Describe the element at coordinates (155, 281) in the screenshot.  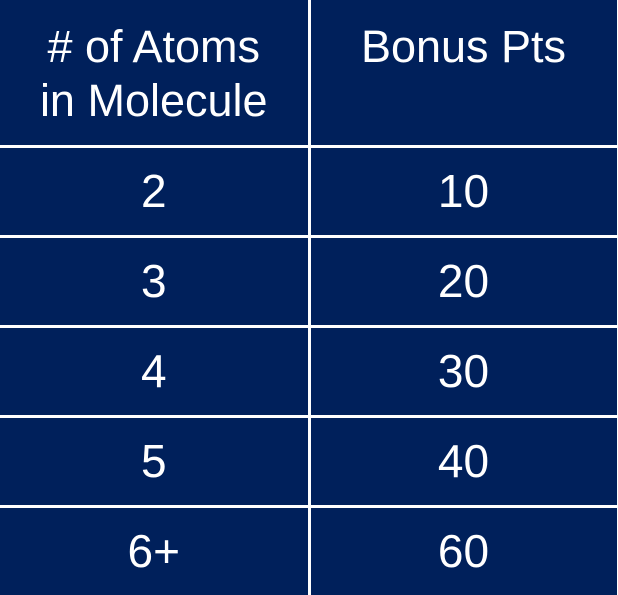
I see `cell-atoms: 3` at that location.